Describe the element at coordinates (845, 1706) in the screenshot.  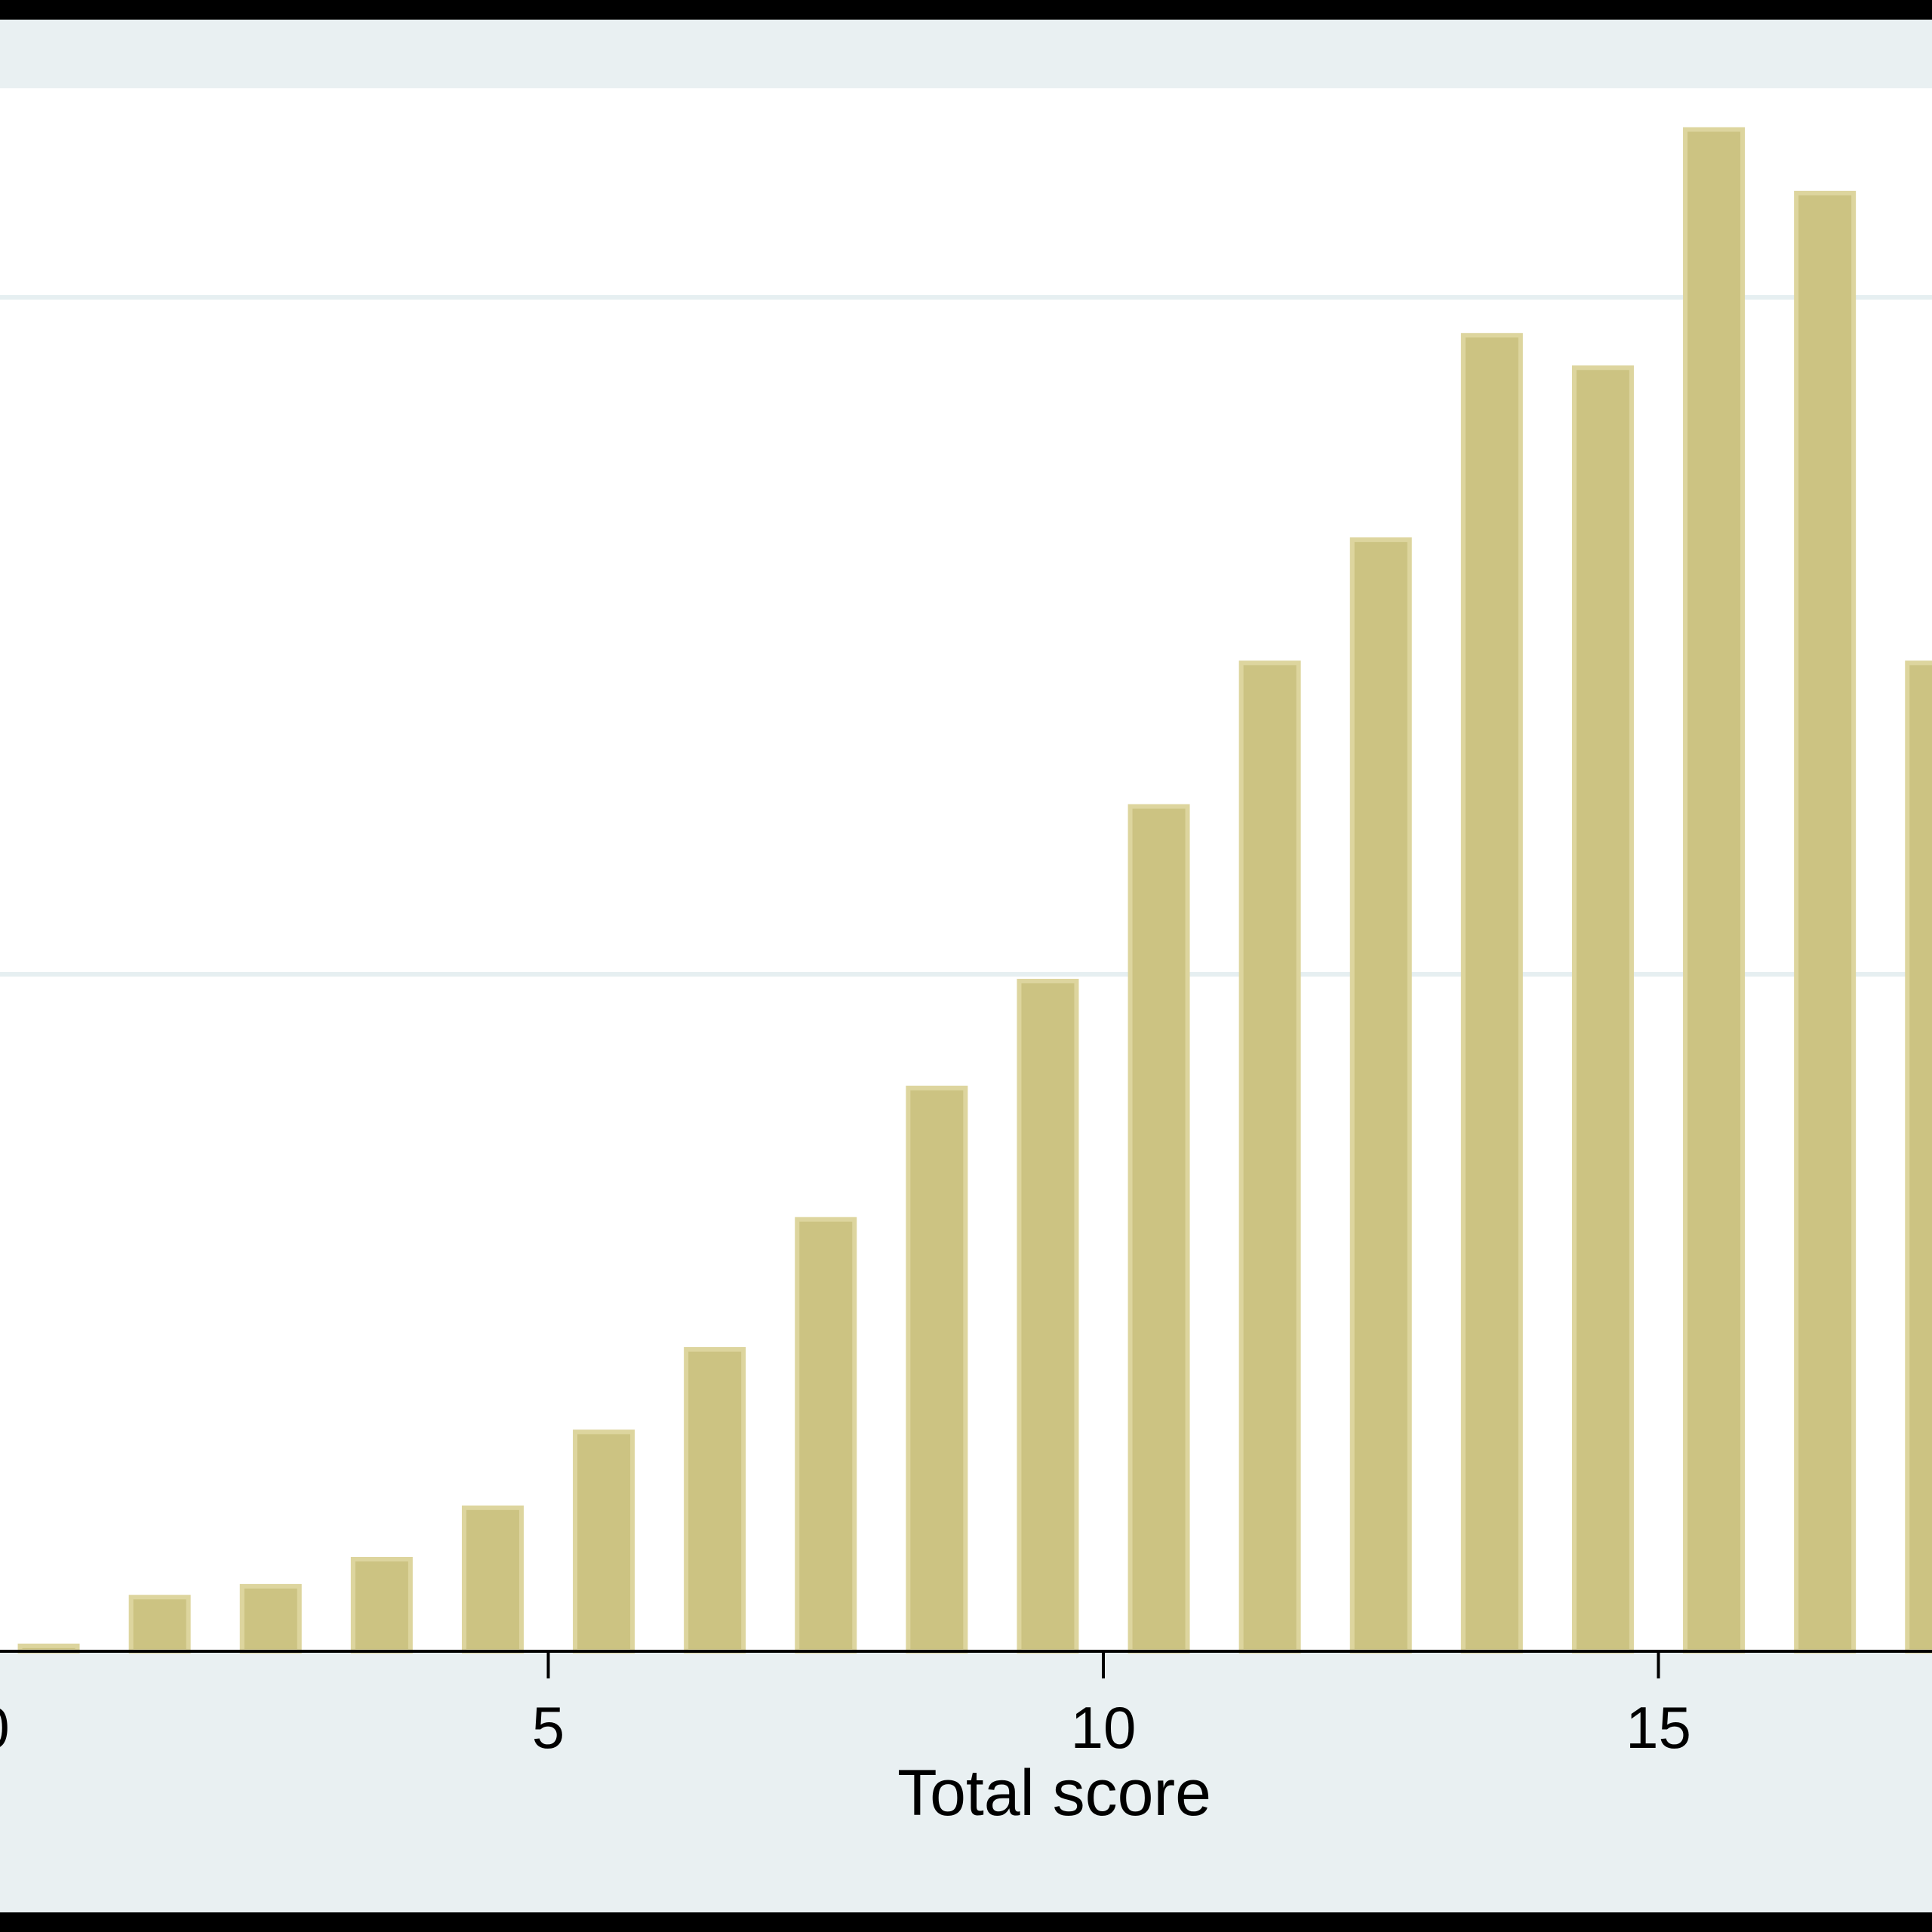
I see `x-axis-ticks: 0 5 10 15` at that location.